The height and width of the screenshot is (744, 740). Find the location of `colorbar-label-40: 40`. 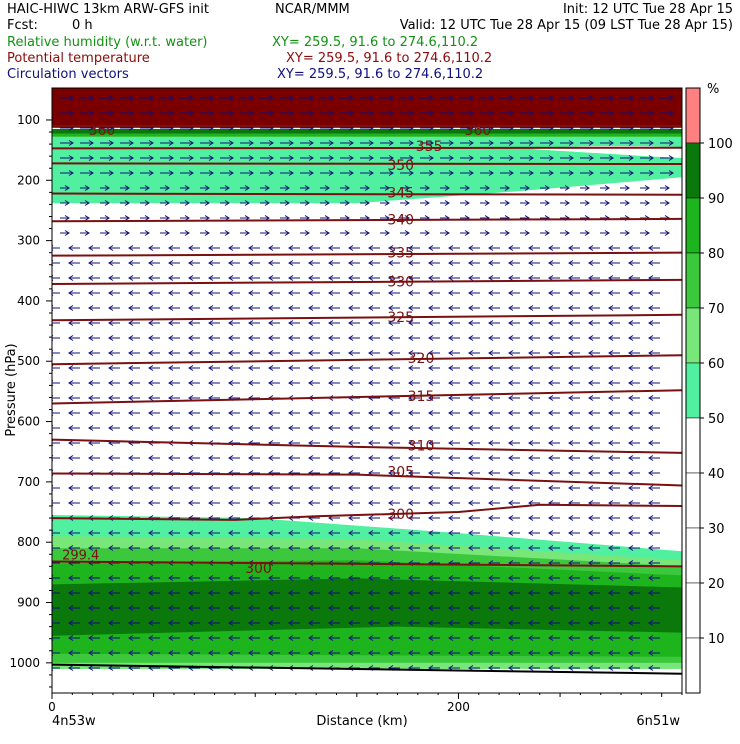

colorbar-label-40: 40 is located at coordinates (716, 474).